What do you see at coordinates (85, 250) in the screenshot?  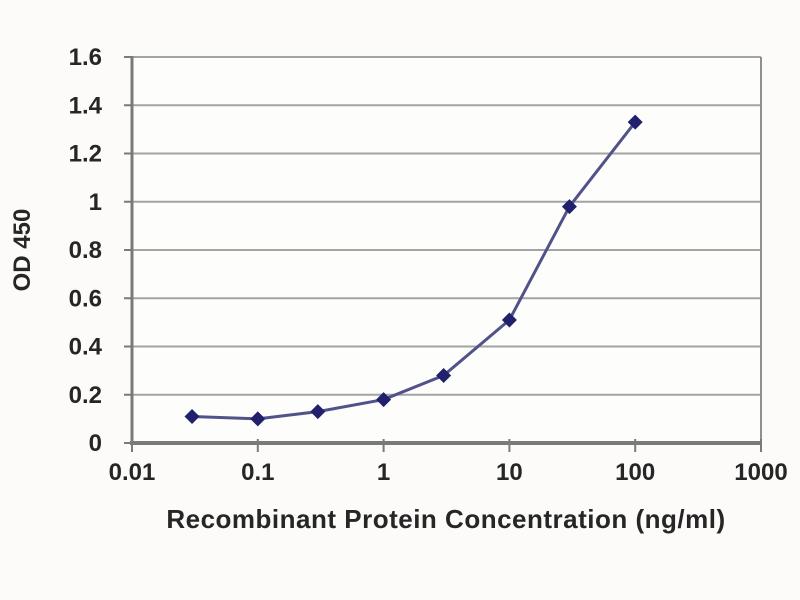 I see `y-tick-label: 0.8` at bounding box center [85, 250].